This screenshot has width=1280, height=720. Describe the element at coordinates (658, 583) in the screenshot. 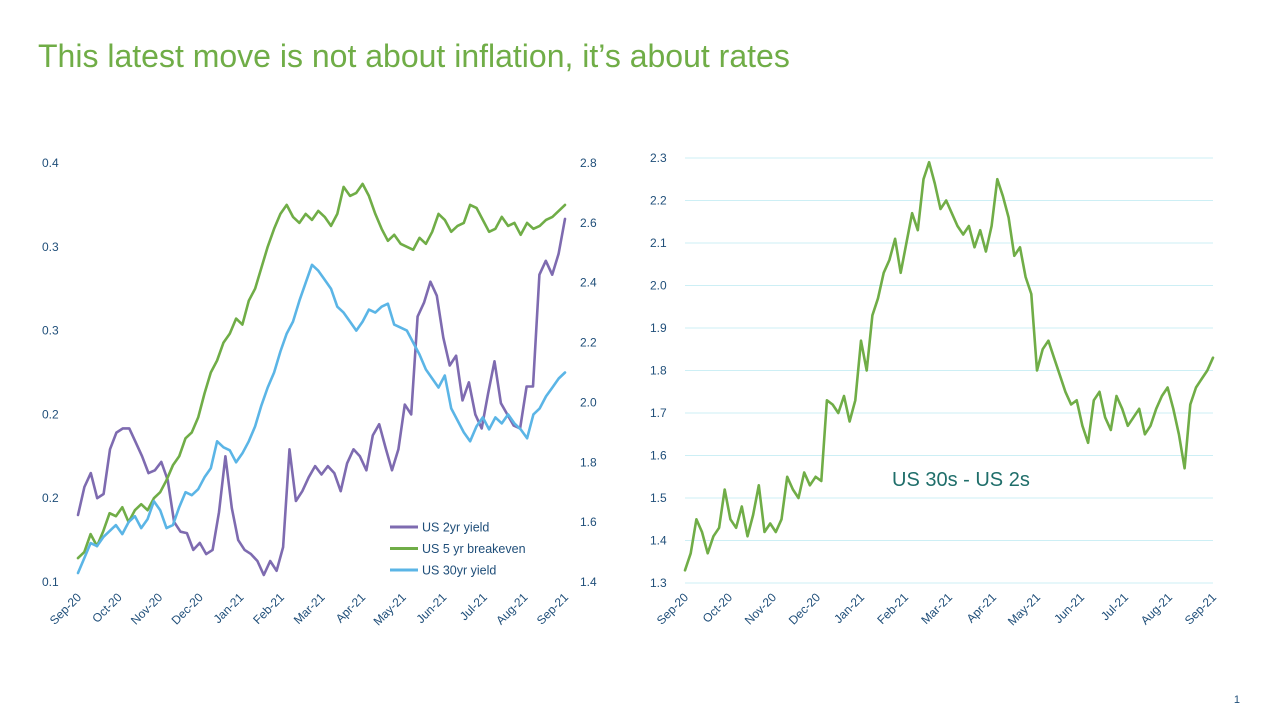

I see `y-tick-label: 1.3` at that location.